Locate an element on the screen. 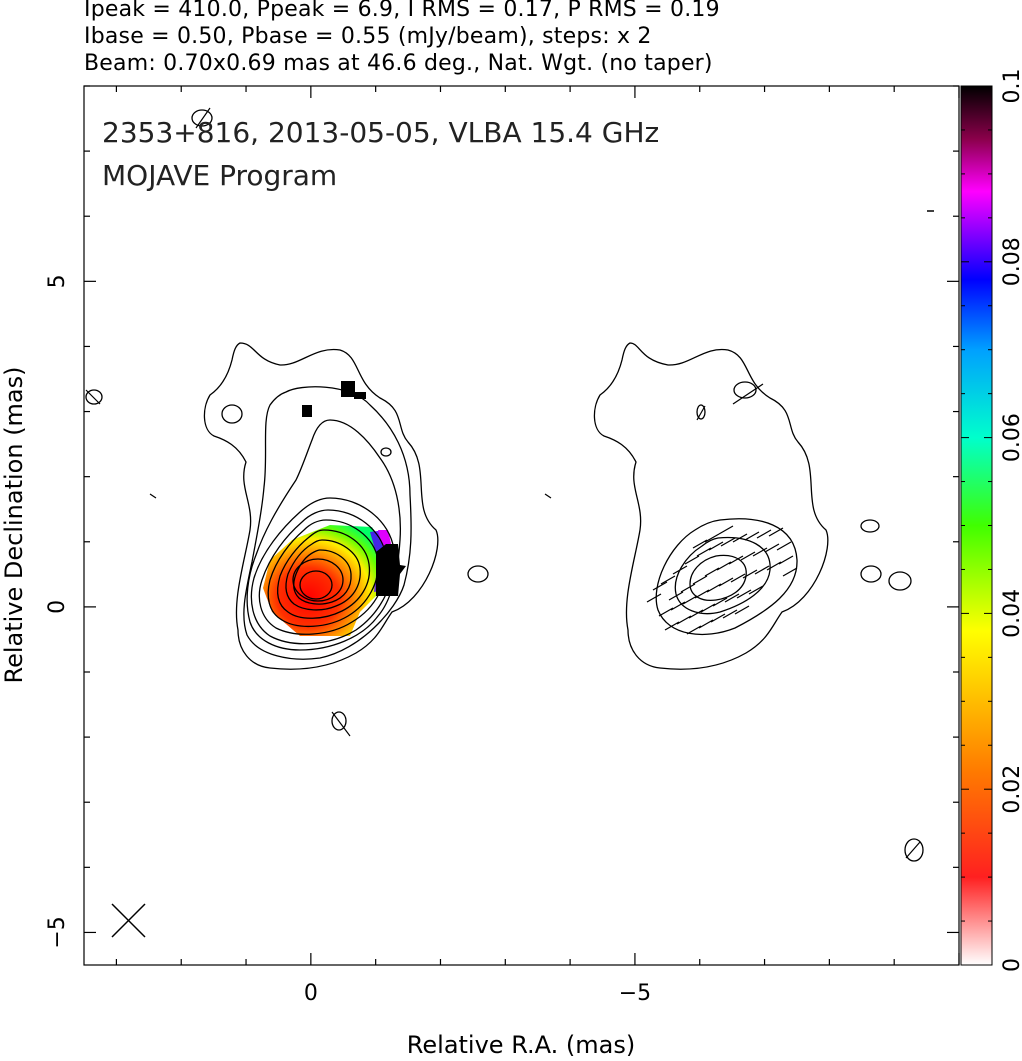 The height and width of the screenshot is (1061, 1022). noise-marker-left is located at coordinates (350, 496).